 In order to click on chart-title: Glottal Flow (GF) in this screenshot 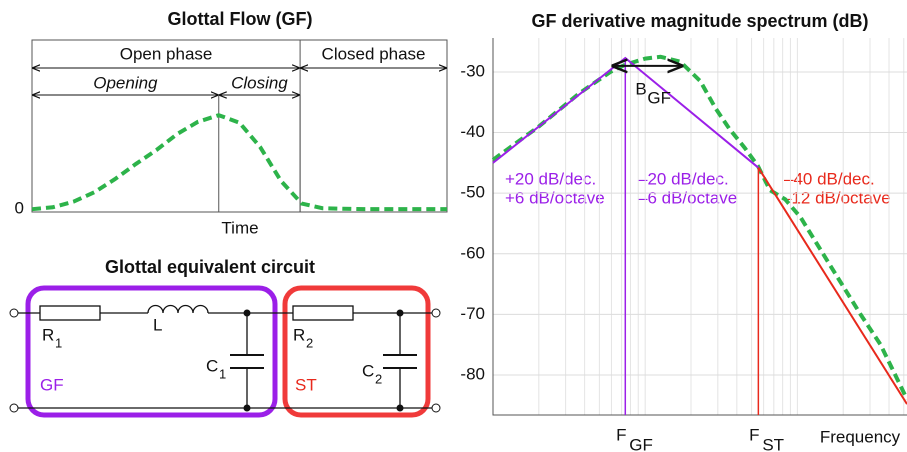, I will do `click(240, 19)`.